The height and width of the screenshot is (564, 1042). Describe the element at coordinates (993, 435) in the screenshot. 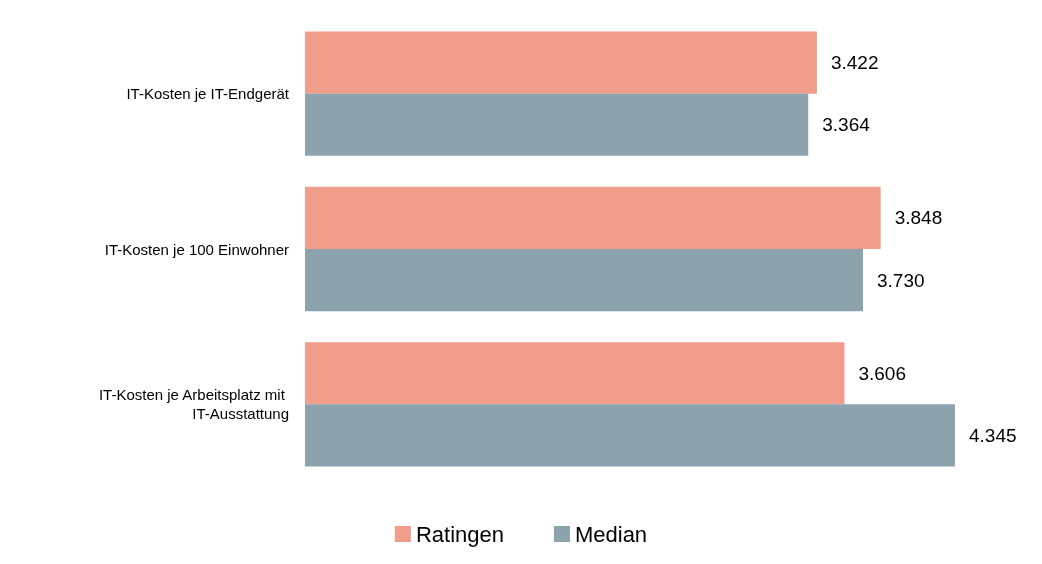

I see `data-label: 4.345` at that location.